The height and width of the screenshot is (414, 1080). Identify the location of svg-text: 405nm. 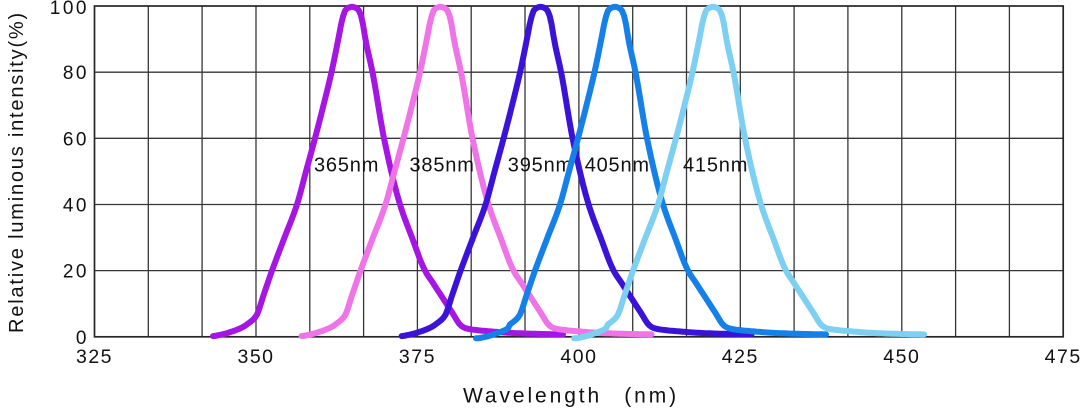
(617, 165).